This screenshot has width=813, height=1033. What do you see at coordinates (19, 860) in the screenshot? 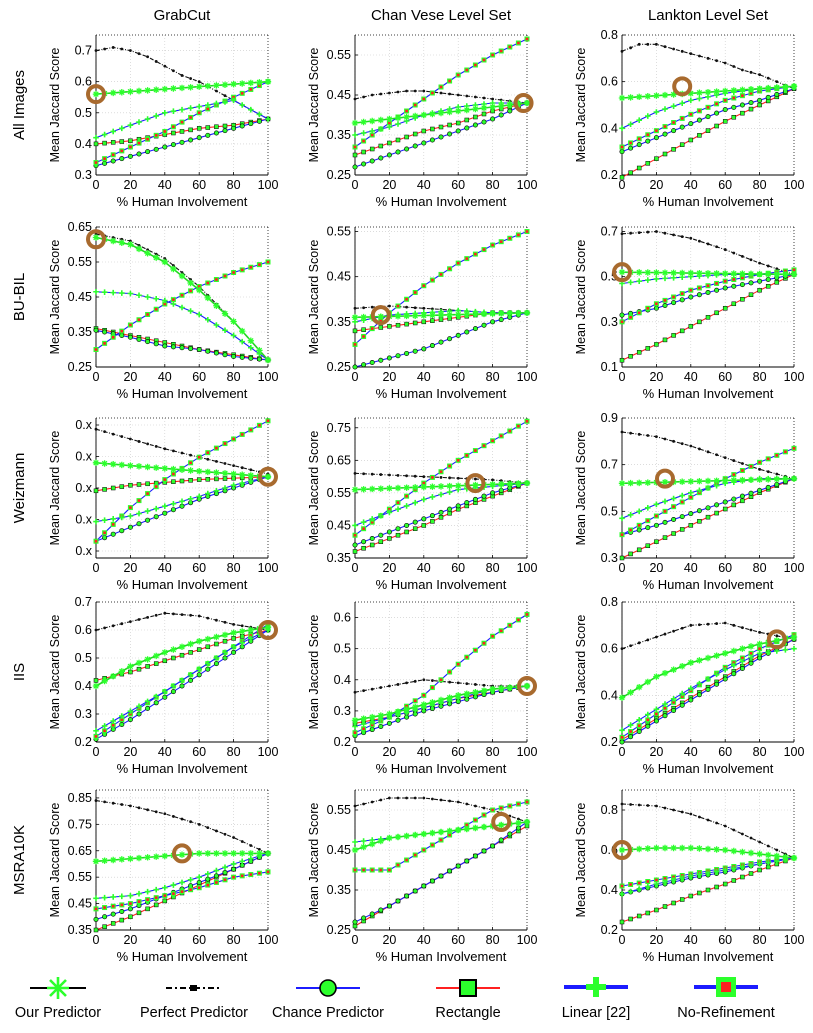
I see `row-title: MSRA10K` at bounding box center [19, 860].